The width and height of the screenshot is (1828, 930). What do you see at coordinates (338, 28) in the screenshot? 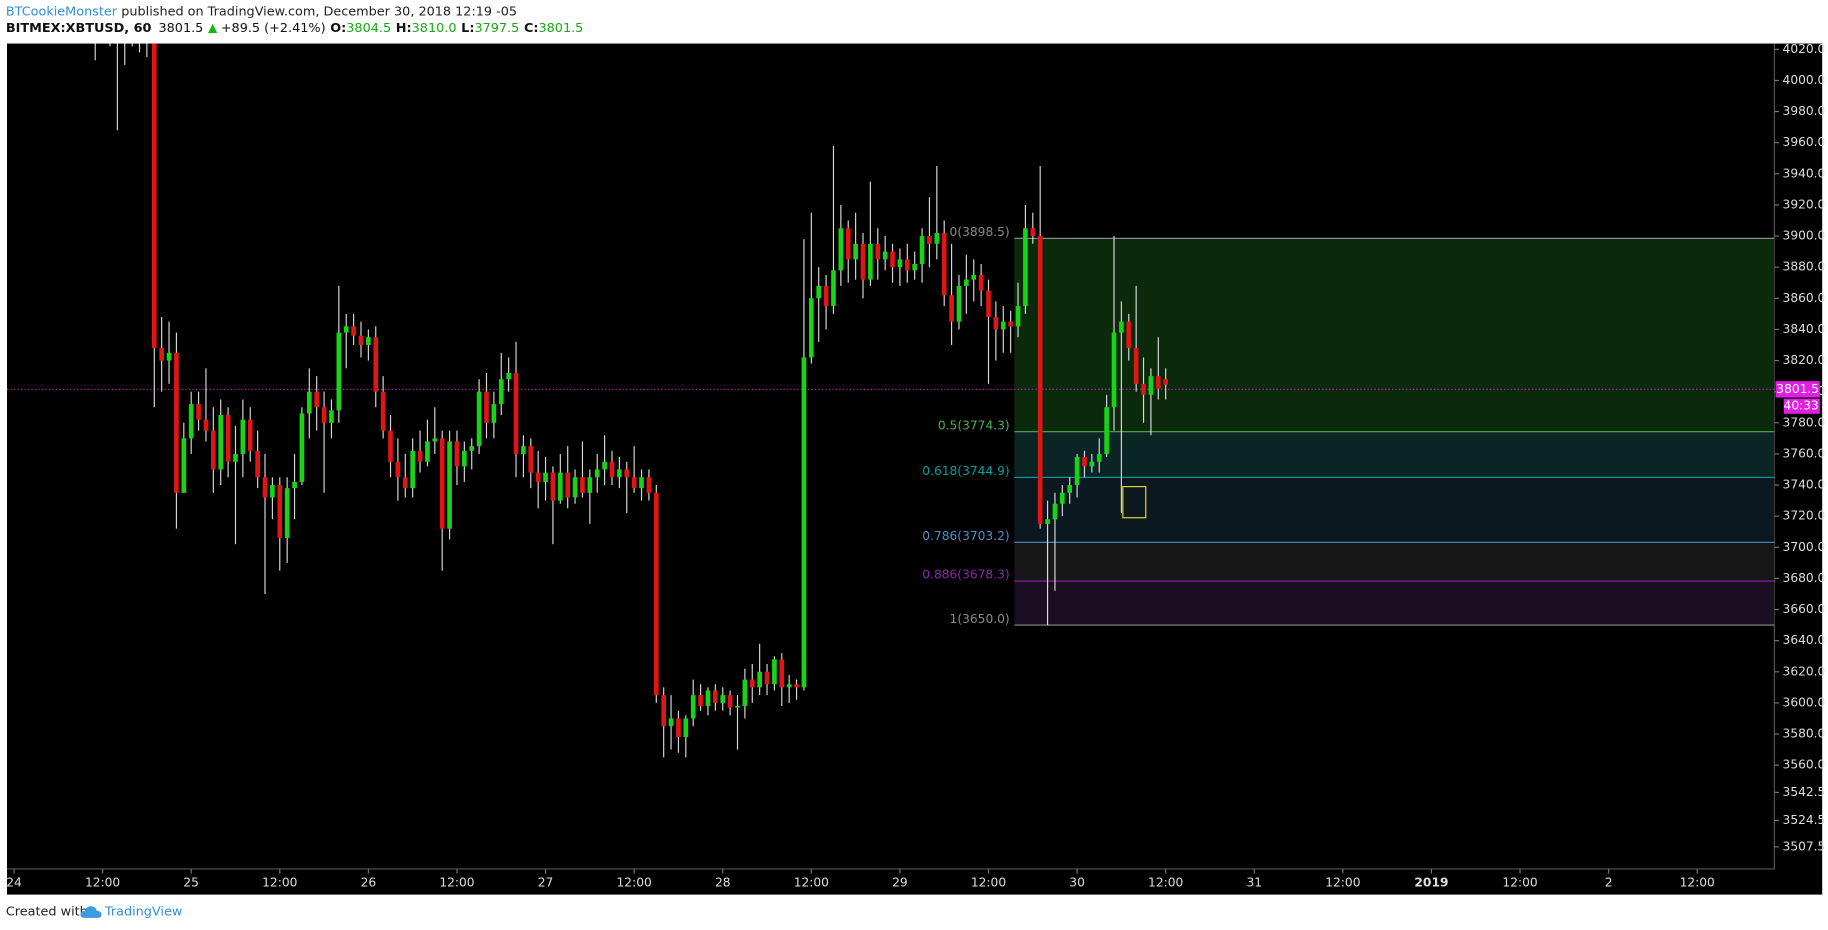
I see `ohlc-label: O:` at bounding box center [338, 28].